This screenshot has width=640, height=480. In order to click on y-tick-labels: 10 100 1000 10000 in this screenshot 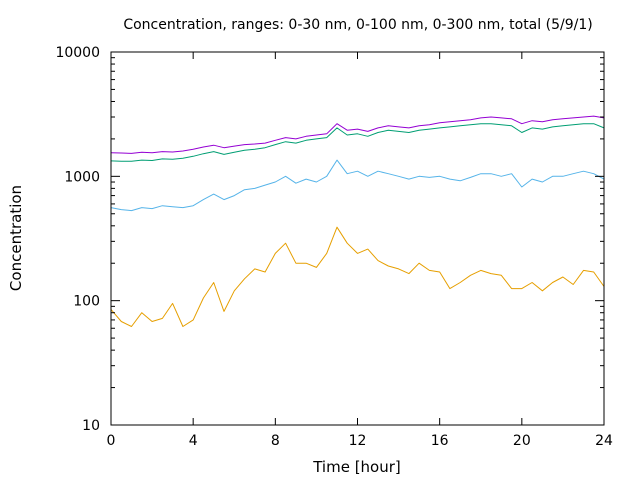, I will do `click(77, 239)`.